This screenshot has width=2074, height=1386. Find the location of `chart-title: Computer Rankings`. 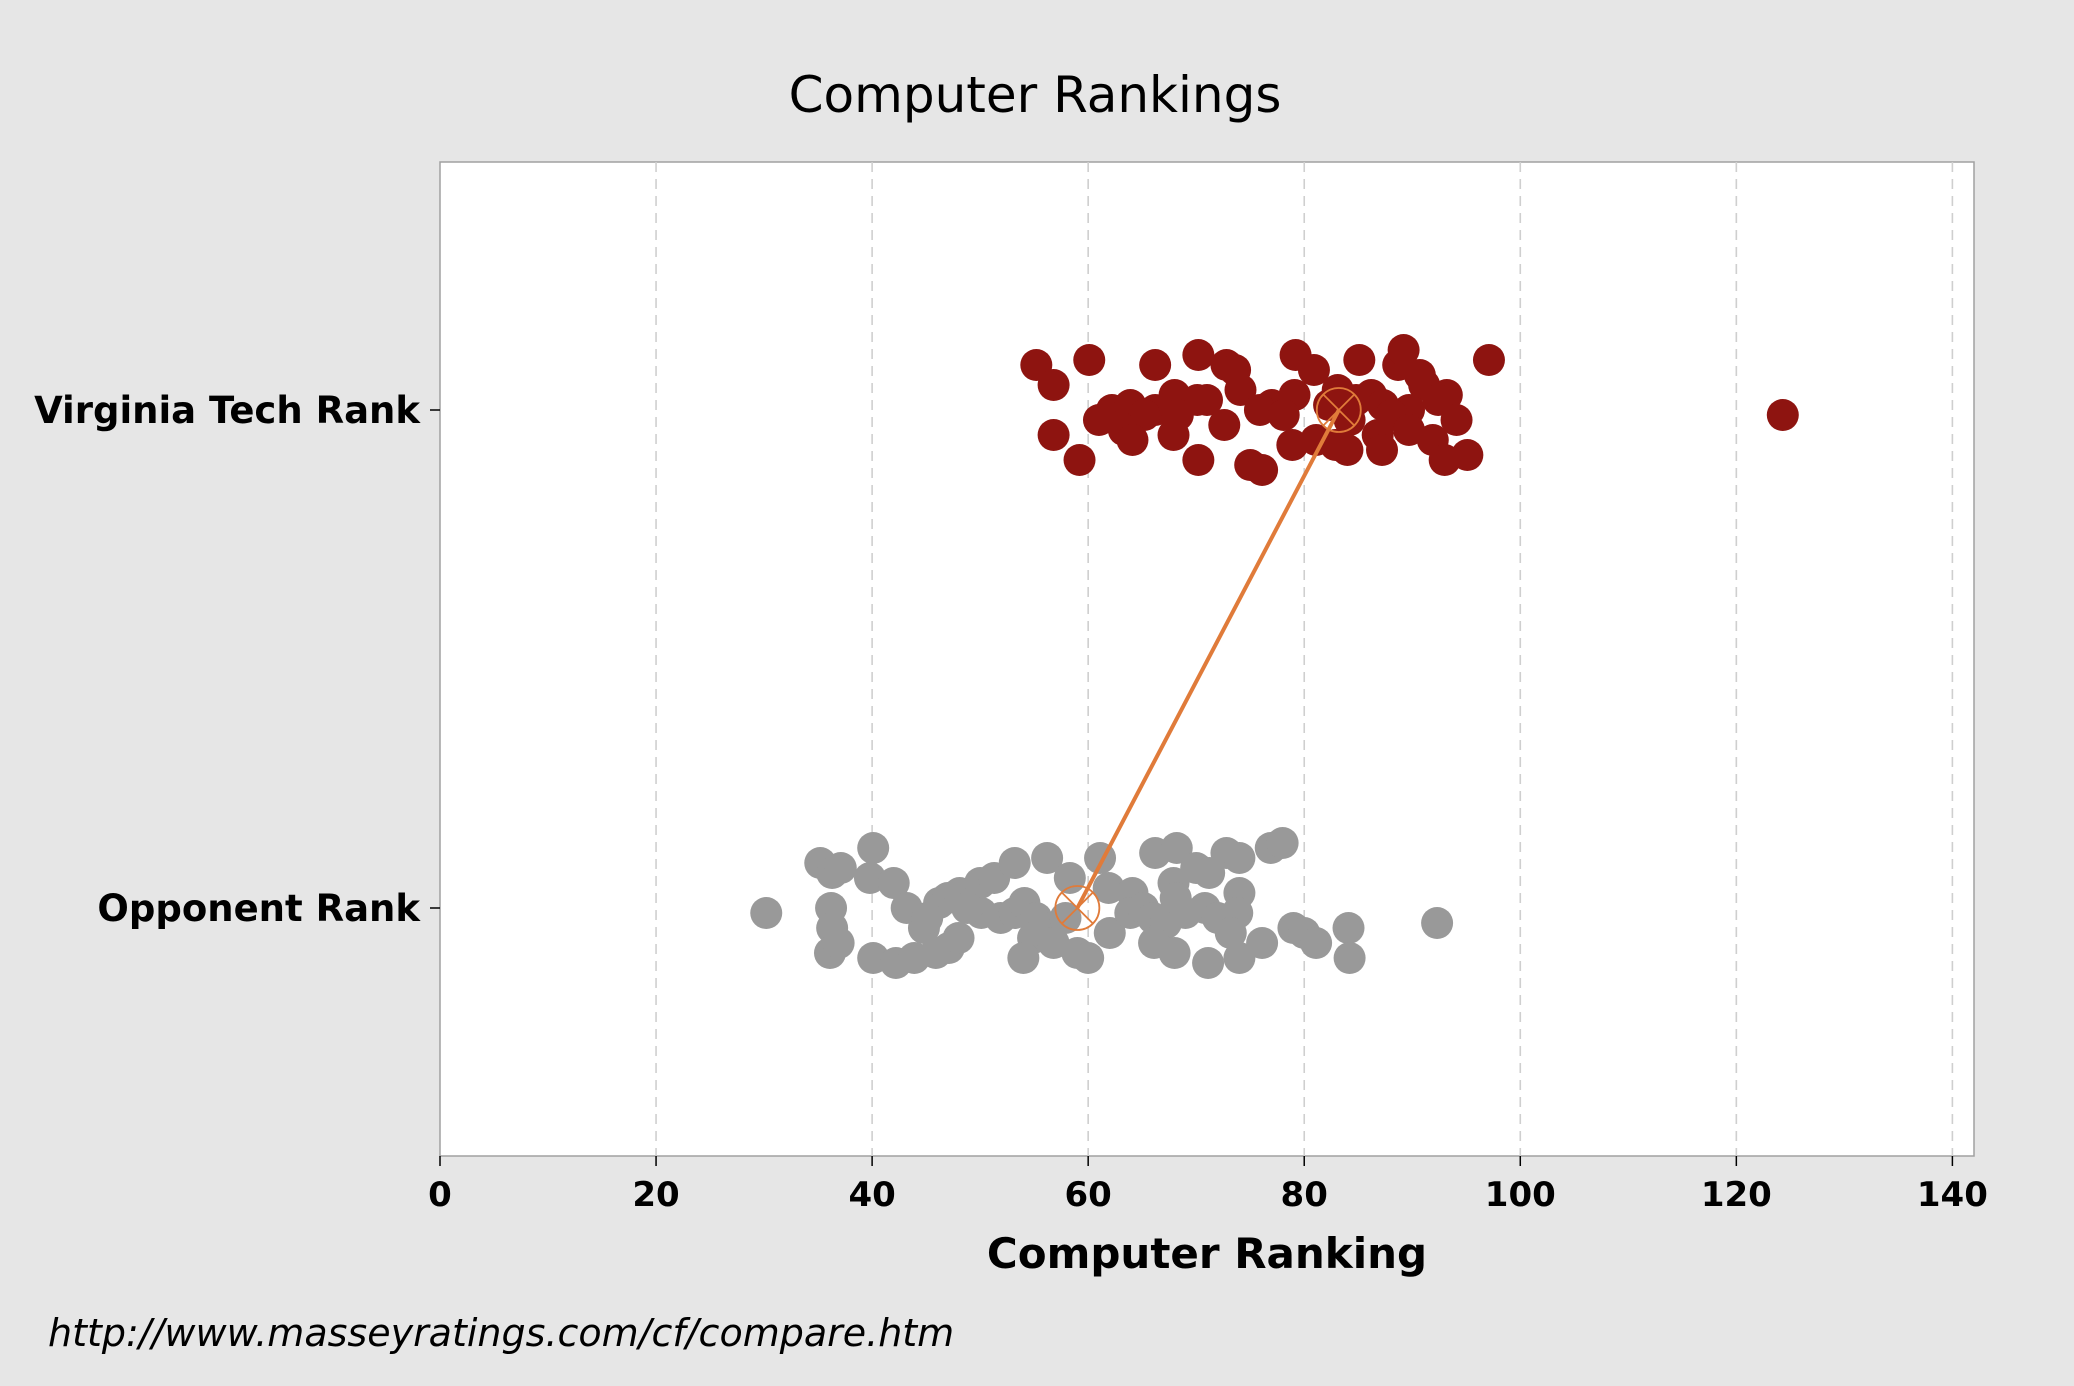

chart-title: Computer Rankings is located at coordinates (1035, 95).